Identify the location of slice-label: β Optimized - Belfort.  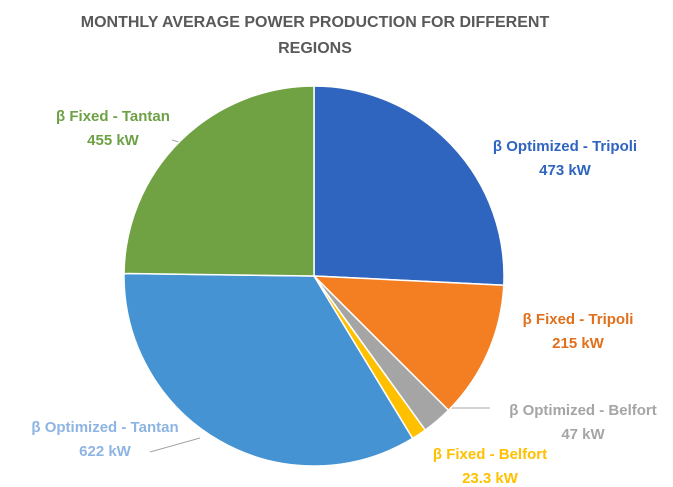
(583, 410).